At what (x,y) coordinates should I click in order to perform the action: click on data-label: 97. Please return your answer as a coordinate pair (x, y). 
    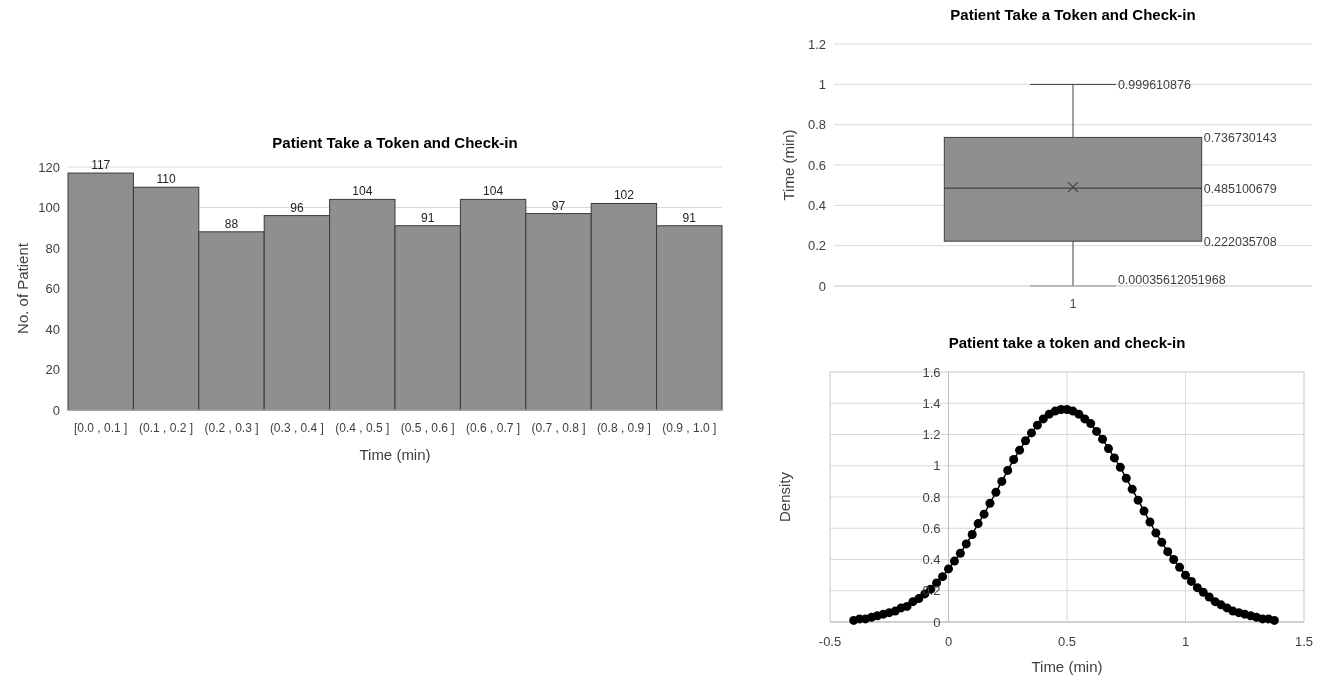
    Looking at the image, I should click on (558, 205).